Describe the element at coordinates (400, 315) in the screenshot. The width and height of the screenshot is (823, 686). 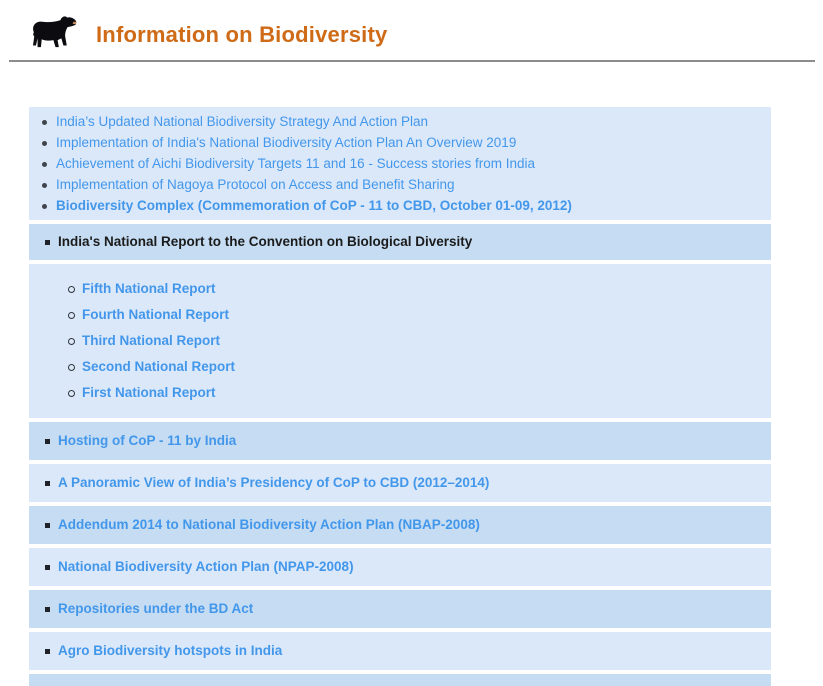
I see `list-item: Fourth National Report` at that location.